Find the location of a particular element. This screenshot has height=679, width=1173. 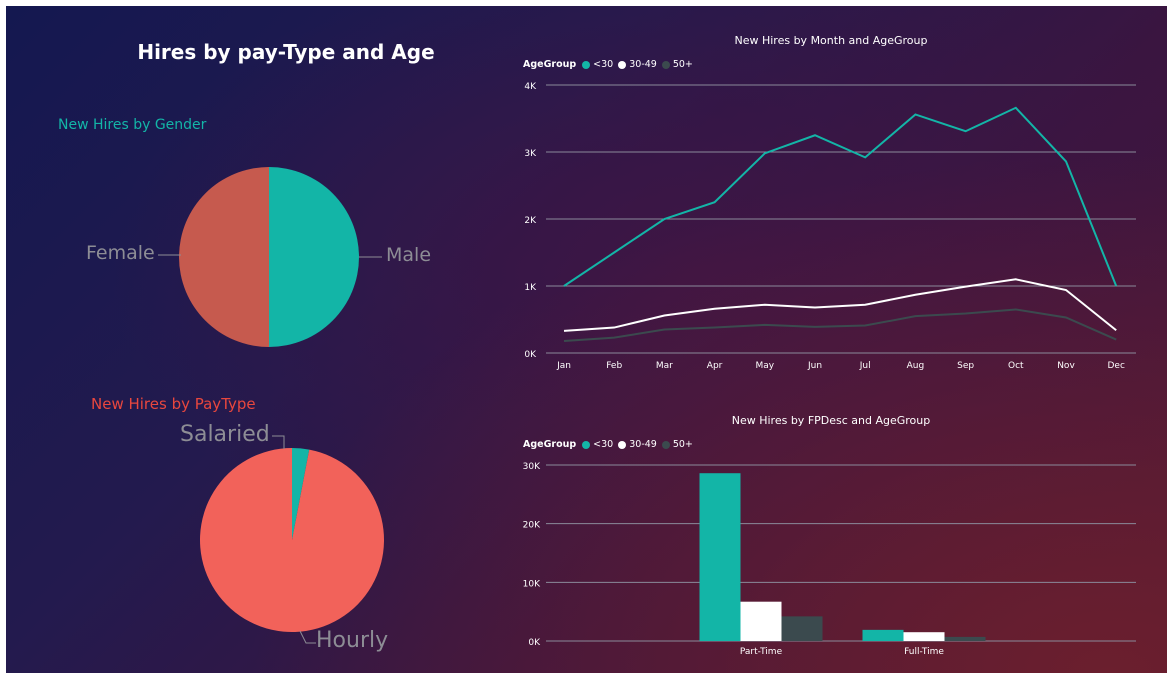

x-tick-label: Sep is located at coordinates (965, 366).